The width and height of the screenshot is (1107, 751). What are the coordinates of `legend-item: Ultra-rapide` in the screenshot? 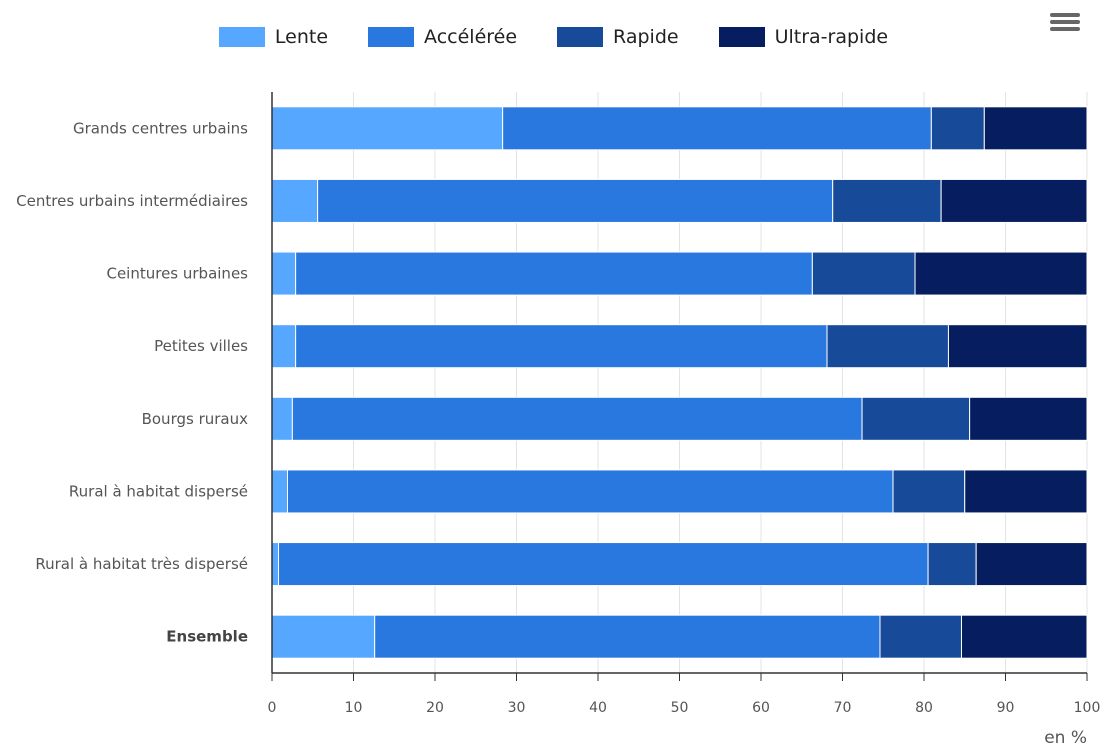 It's located at (803, 37).